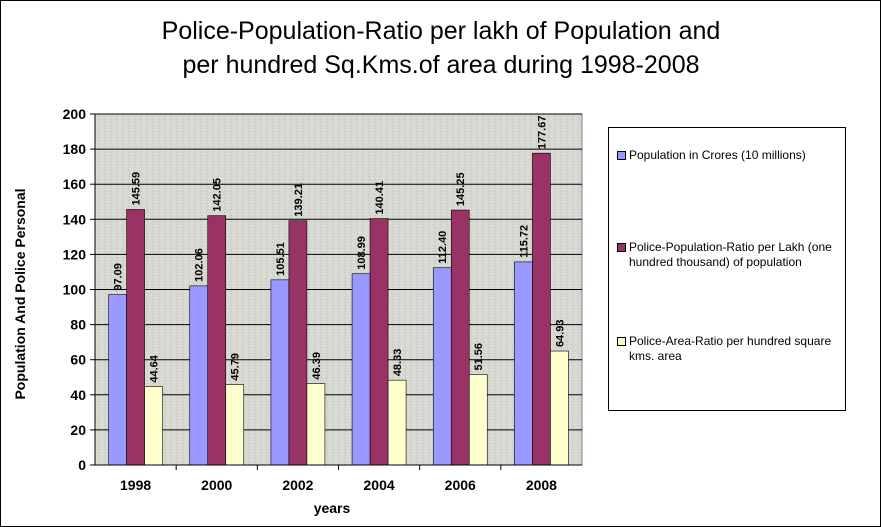  I want to click on data-label: 142.05, so click(218, 195).